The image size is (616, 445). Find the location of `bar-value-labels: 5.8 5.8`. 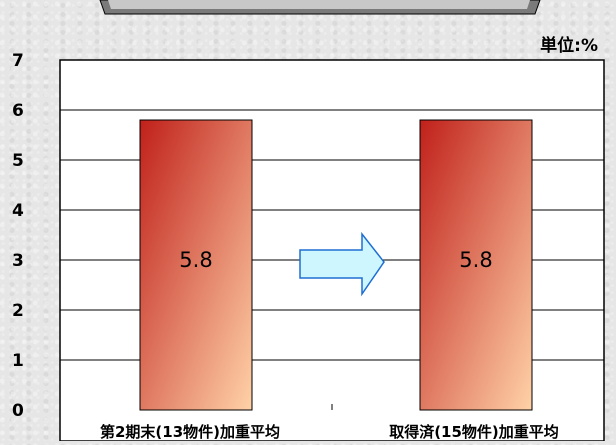

bar-value-labels: 5.8 5.8 is located at coordinates (335, 260).